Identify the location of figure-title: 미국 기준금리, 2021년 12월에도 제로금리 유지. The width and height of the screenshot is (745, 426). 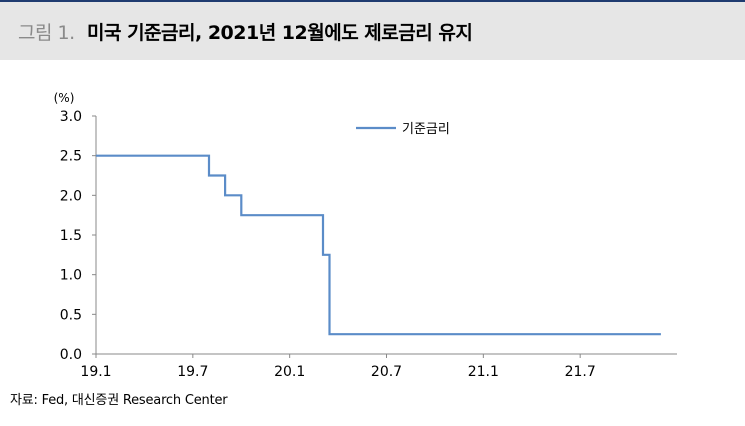
(280, 33).